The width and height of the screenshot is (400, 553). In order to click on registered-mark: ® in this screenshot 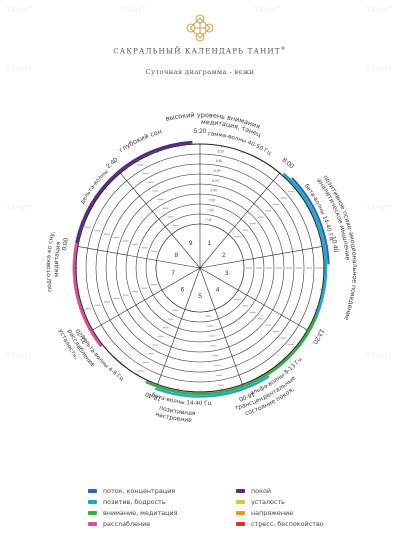, I will do `click(283, 49)`.